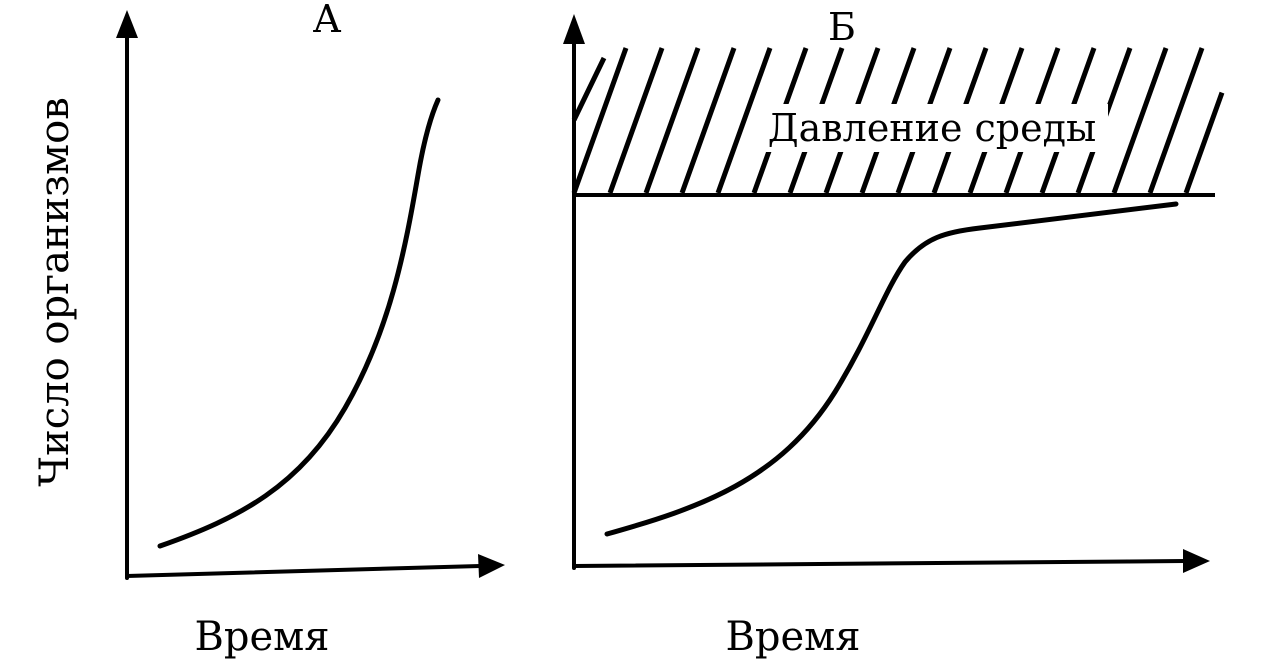  What do you see at coordinates (792, 637) in the screenshot?
I see `panel-b-x-axis-label: Время` at bounding box center [792, 637].